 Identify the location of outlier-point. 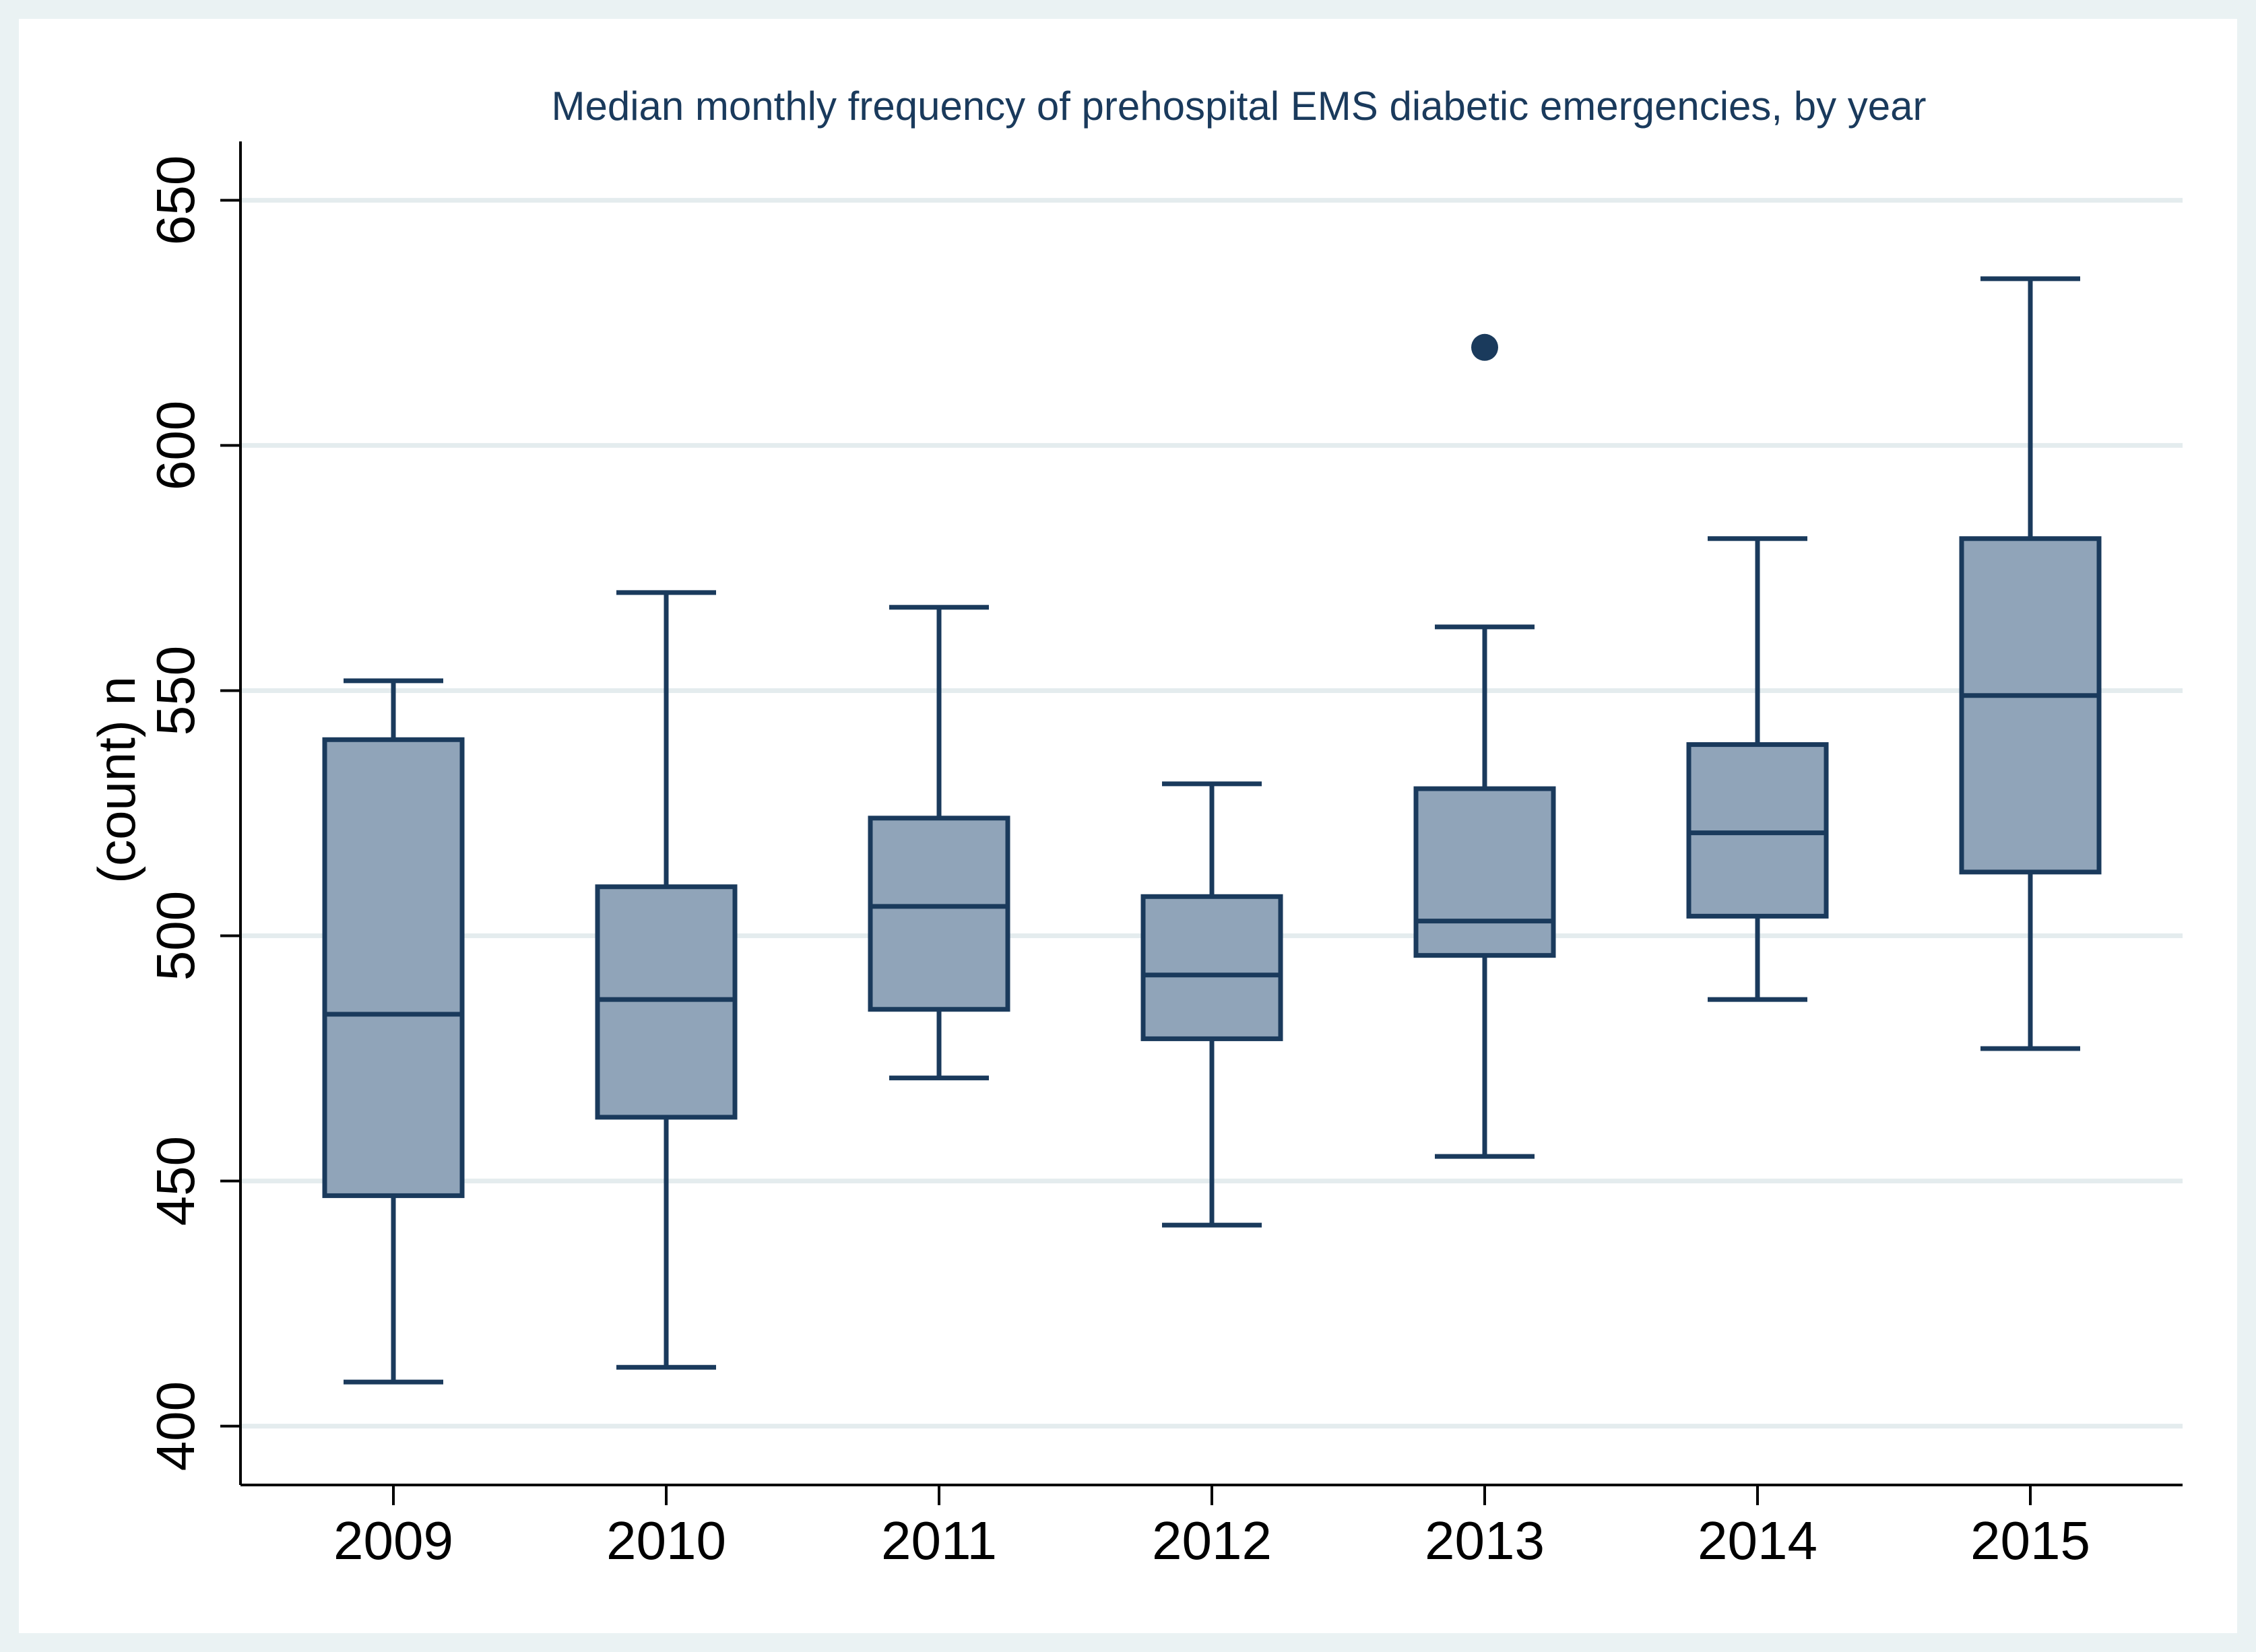
(1485, 347).